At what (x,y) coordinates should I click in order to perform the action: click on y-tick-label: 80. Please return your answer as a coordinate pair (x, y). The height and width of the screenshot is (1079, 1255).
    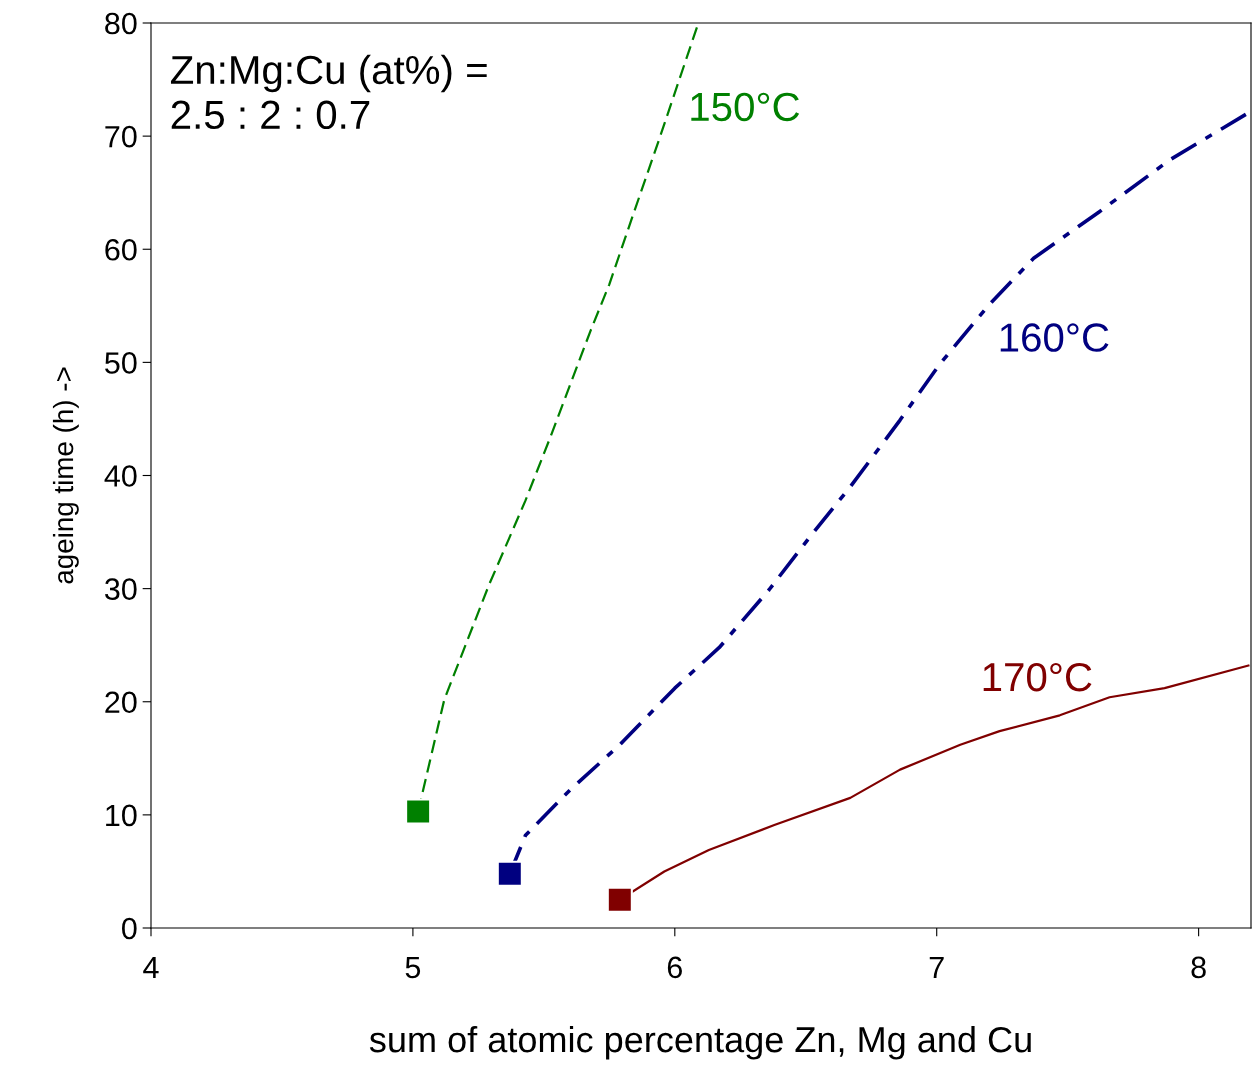
    Looking at the image, I should click on (121, 23).